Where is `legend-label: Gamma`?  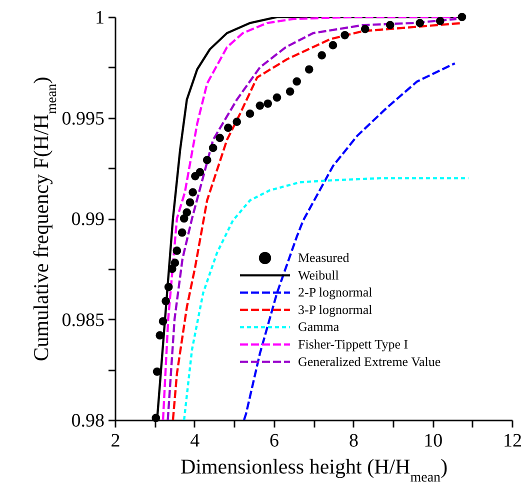
legend-label: Gamma is located at coordinates (319, 326).